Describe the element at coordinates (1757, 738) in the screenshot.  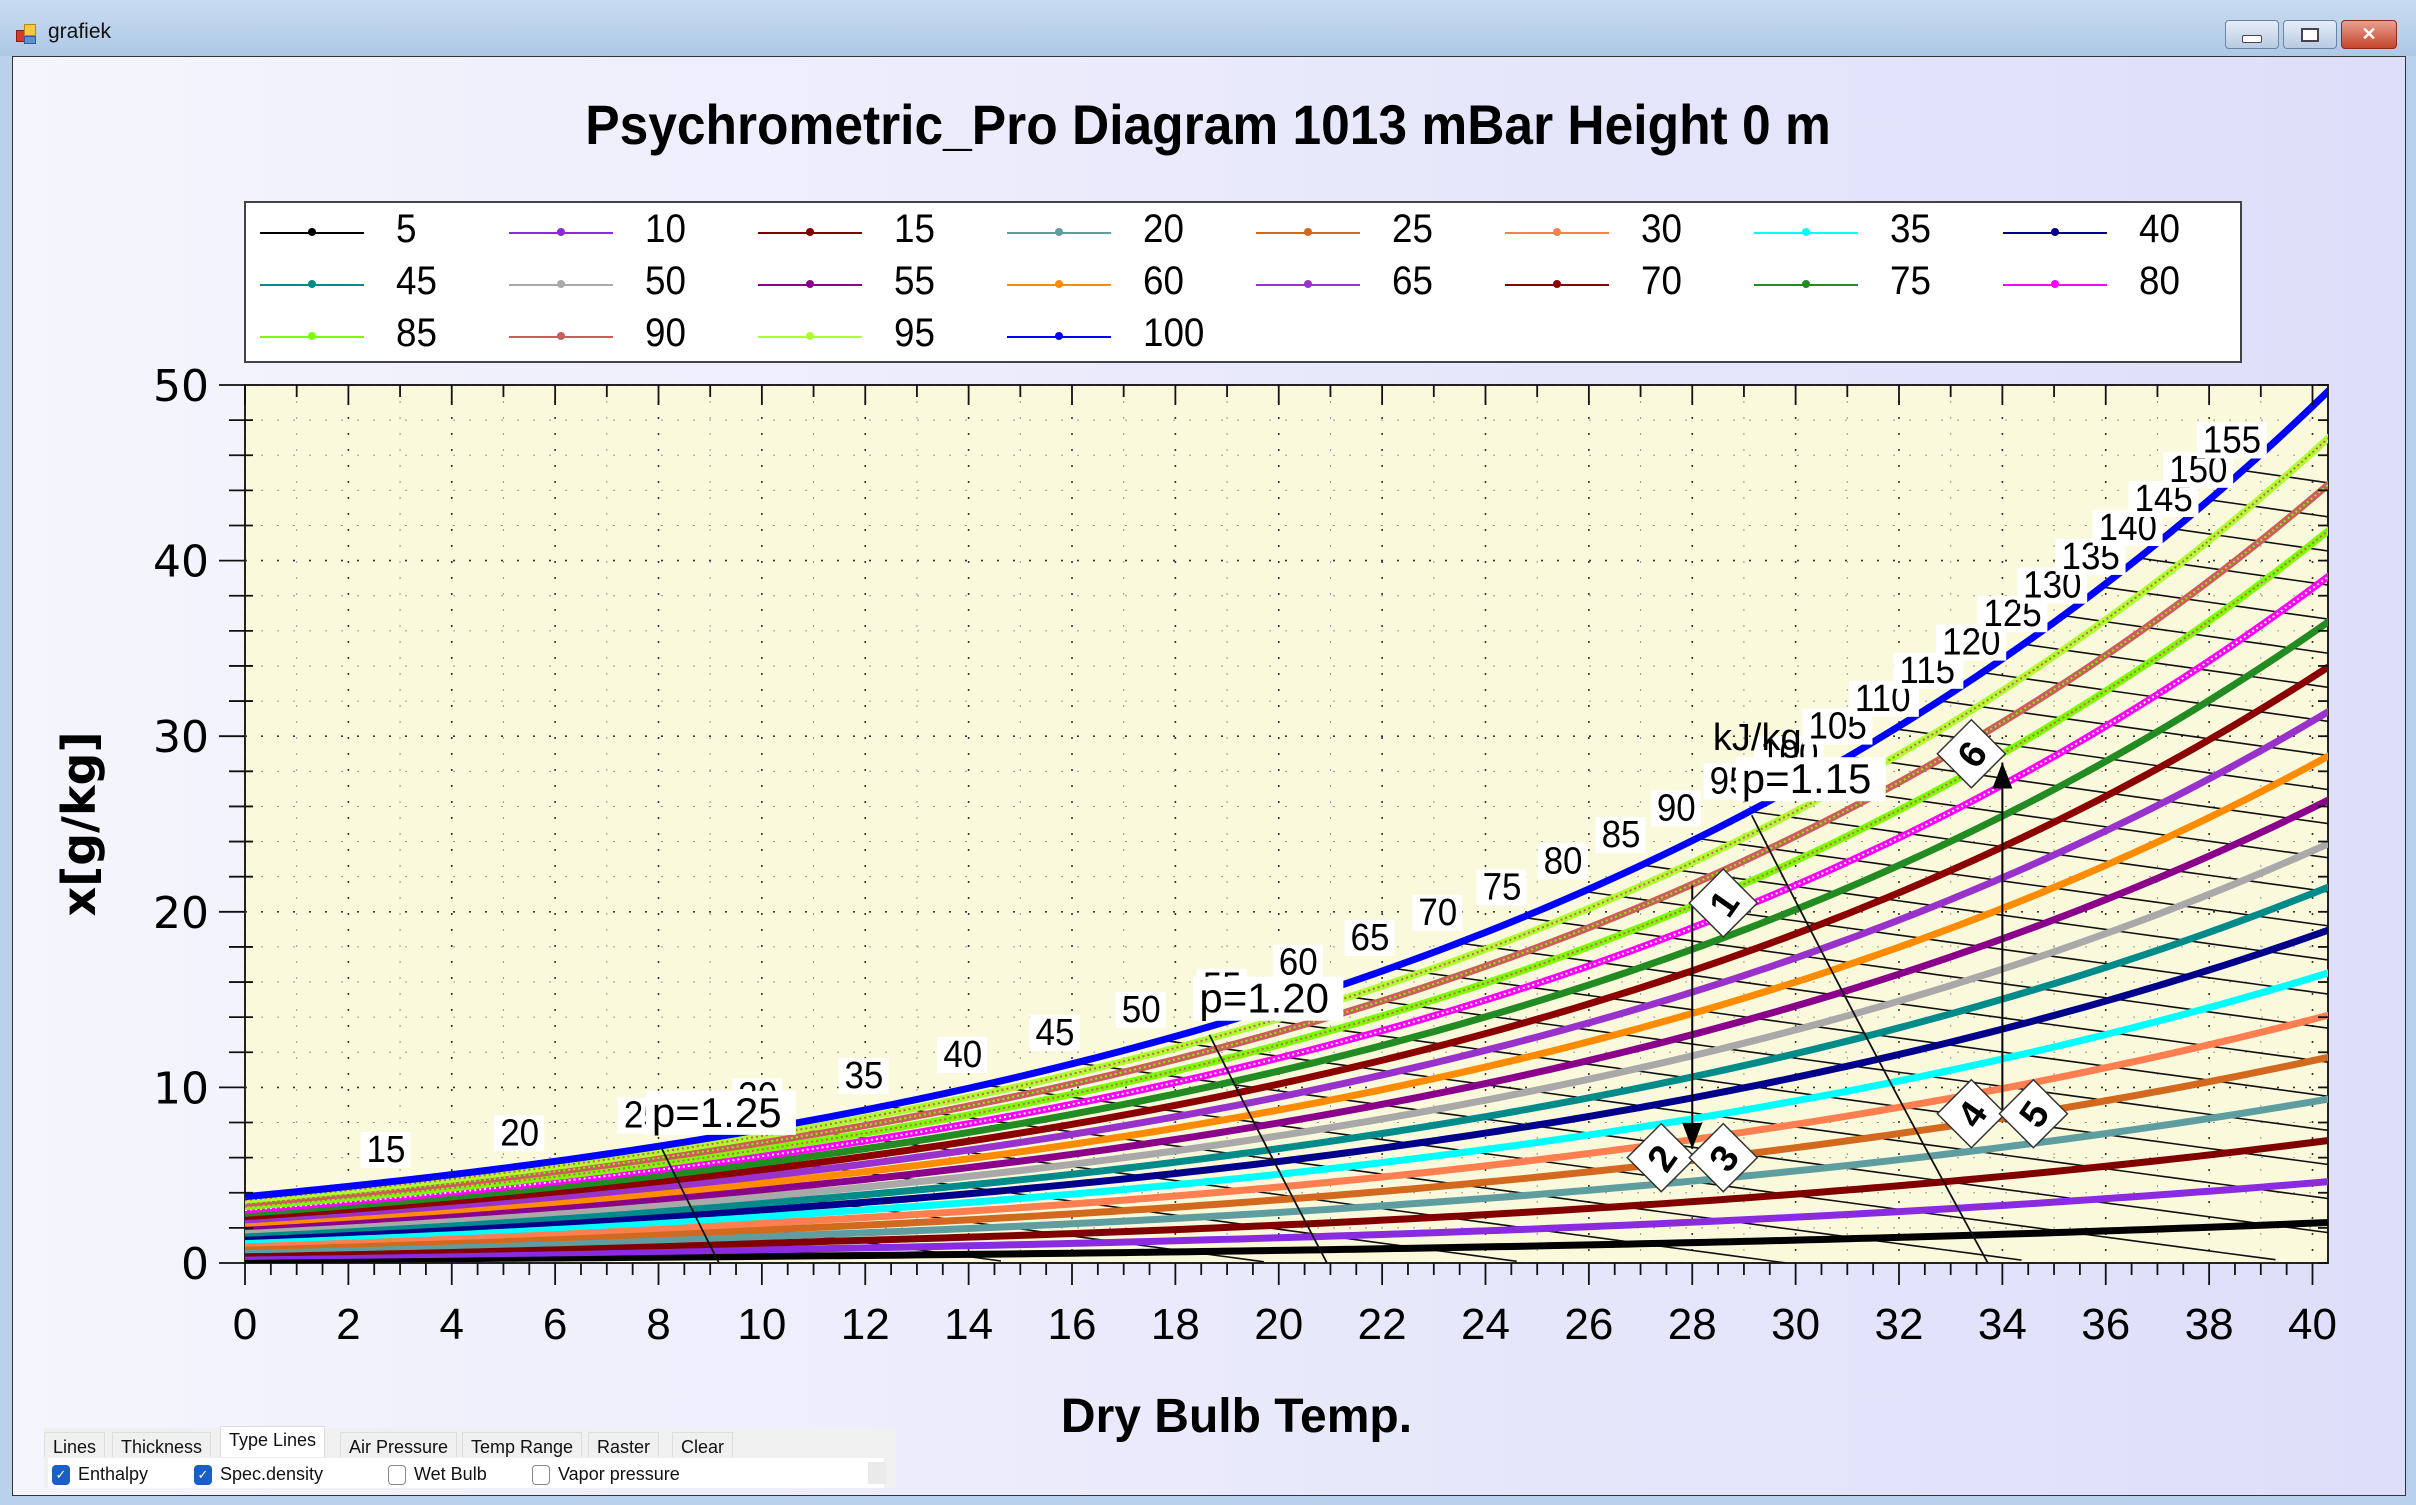
I see `enthalpy-unit-label: kJ/kg` at that location.